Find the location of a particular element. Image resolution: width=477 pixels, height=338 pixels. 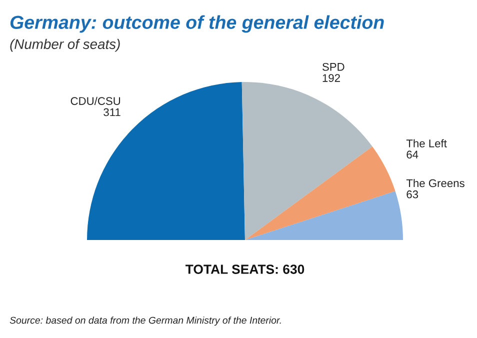

slice-label: The Greens is located at coordinates (435, 183).